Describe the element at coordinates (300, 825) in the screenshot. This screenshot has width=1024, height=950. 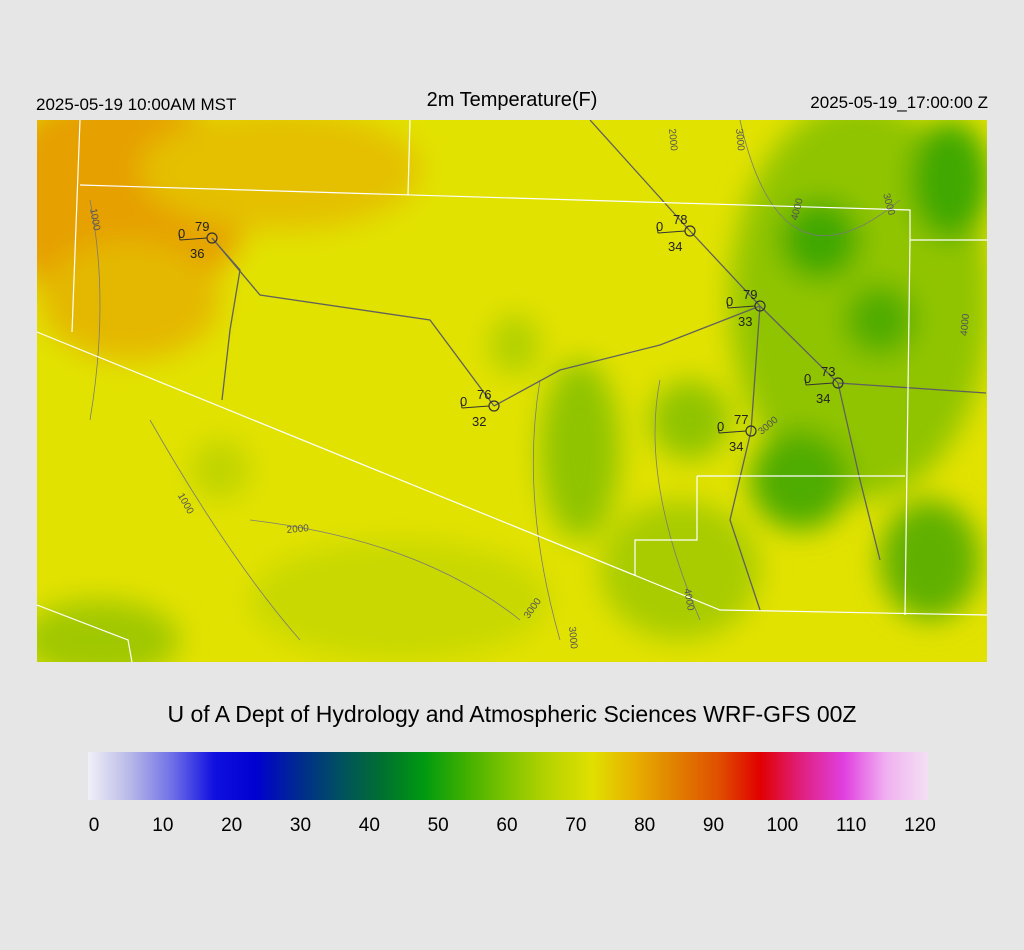
I see `colorbar-tick: 30` at that location.